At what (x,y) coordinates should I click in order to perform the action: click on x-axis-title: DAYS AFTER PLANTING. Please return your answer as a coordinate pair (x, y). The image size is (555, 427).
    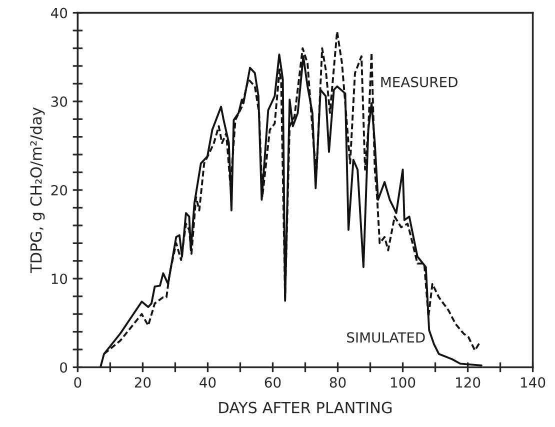
    Looking at the image, I should click on (305, 408).